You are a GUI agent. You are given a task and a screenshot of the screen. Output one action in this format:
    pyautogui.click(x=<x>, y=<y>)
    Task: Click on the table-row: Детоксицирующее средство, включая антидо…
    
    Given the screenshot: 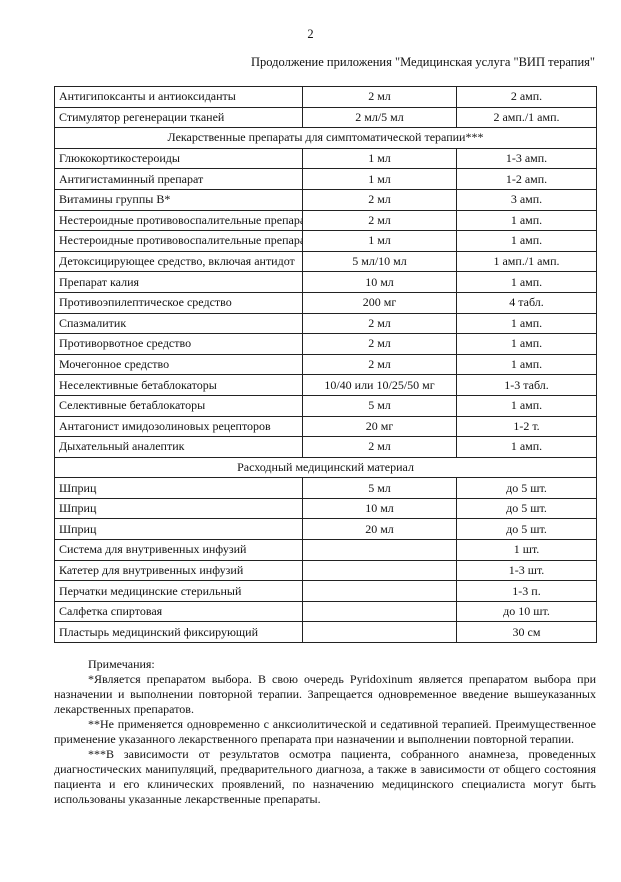 What is the action you would take?
    pyautogui.click(x=325, y=261)
    